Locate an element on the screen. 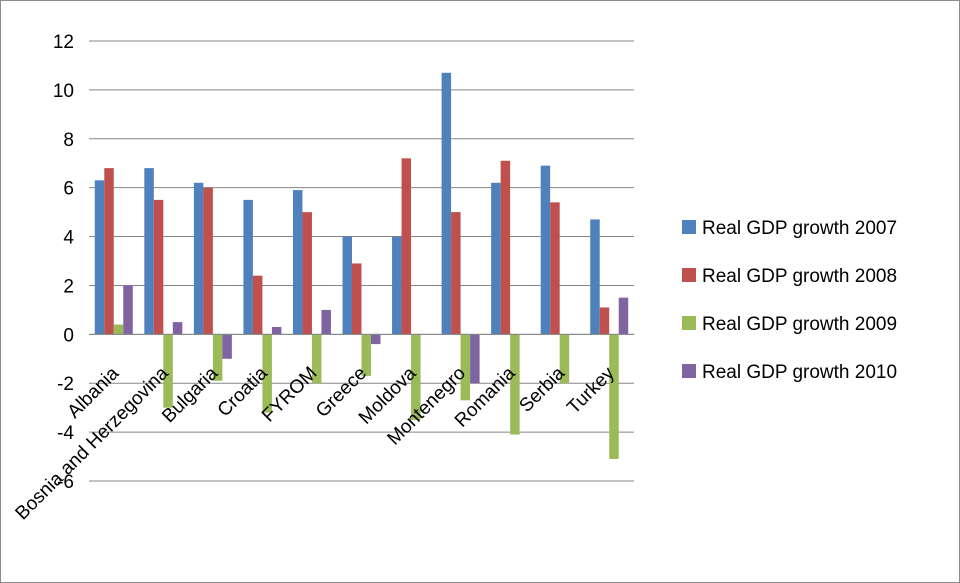  bar-fyrom-real-gdp-growth-2008 is located at coordinates (307, 273).